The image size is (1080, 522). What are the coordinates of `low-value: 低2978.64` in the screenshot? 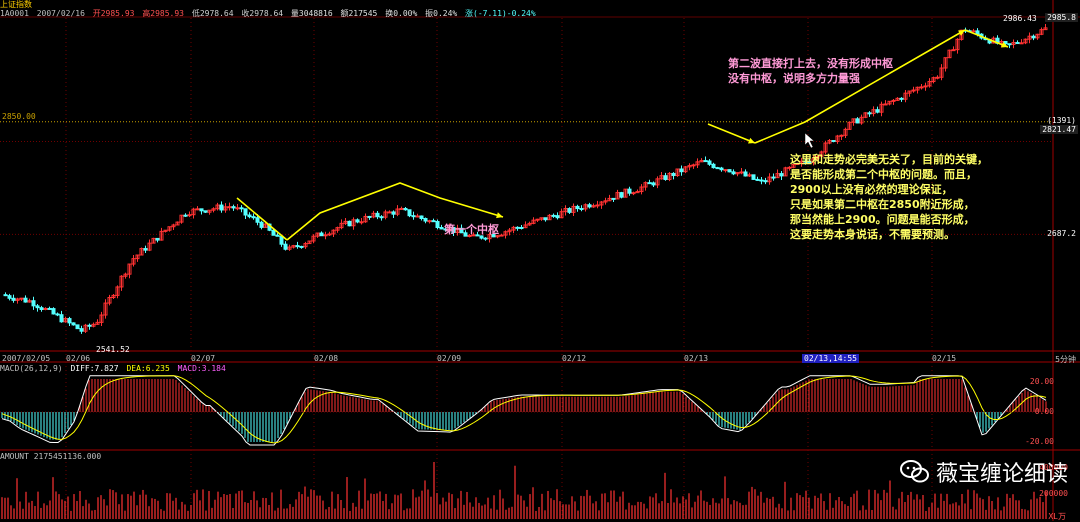 It's located at (212, 13).